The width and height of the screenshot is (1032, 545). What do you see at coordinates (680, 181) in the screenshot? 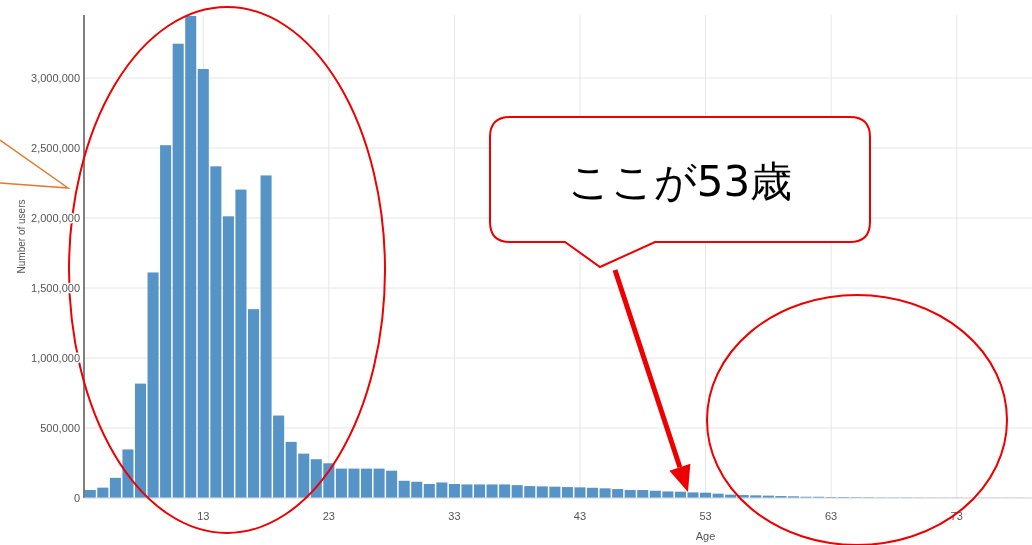
I see `annotation: ここが53歳` at bounding box center [680, 181].